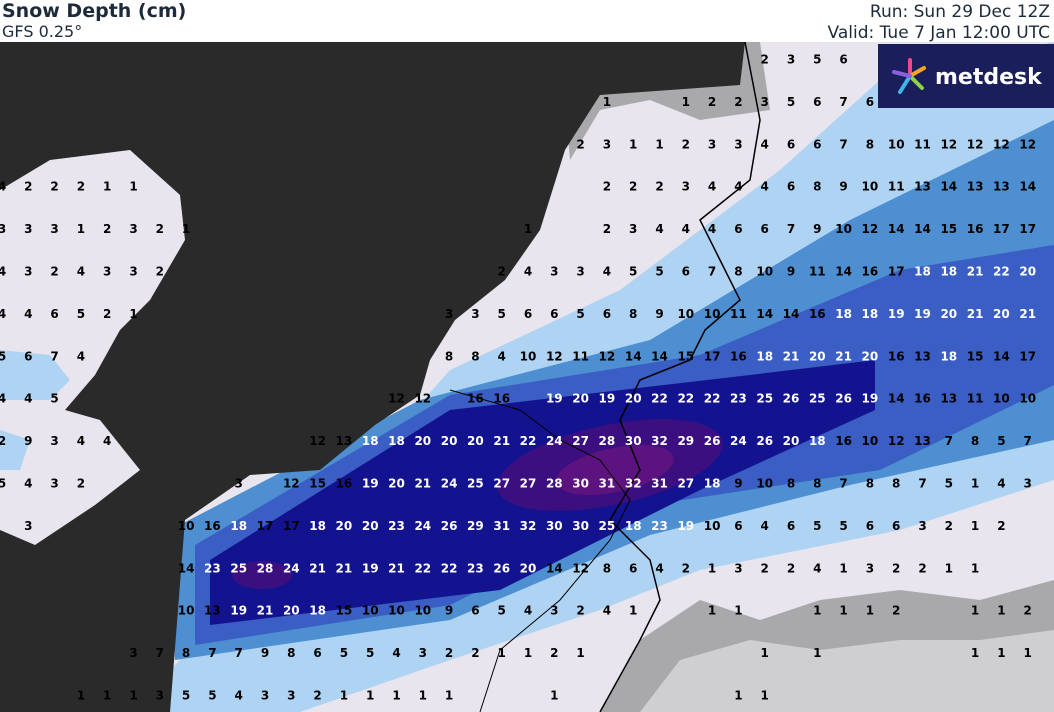 The image size is (1054, 712). Describe the element at coordinates (817, 399) in the screenshot. I see `grid-value: 25` at that location.